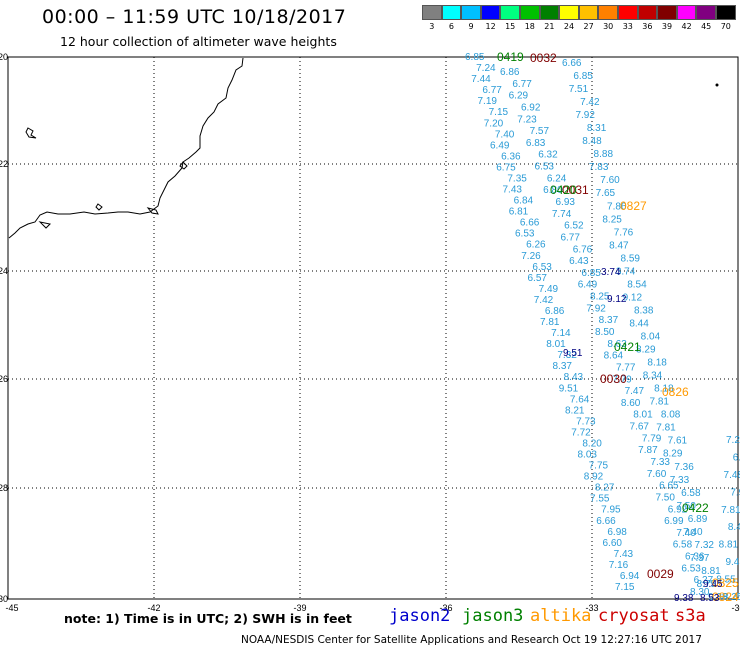 This screenshot has height=650, width=740. Describe the element at coordinates (675, 392) in the screenshot. I see `pass-id-marker: 0826` at that location.